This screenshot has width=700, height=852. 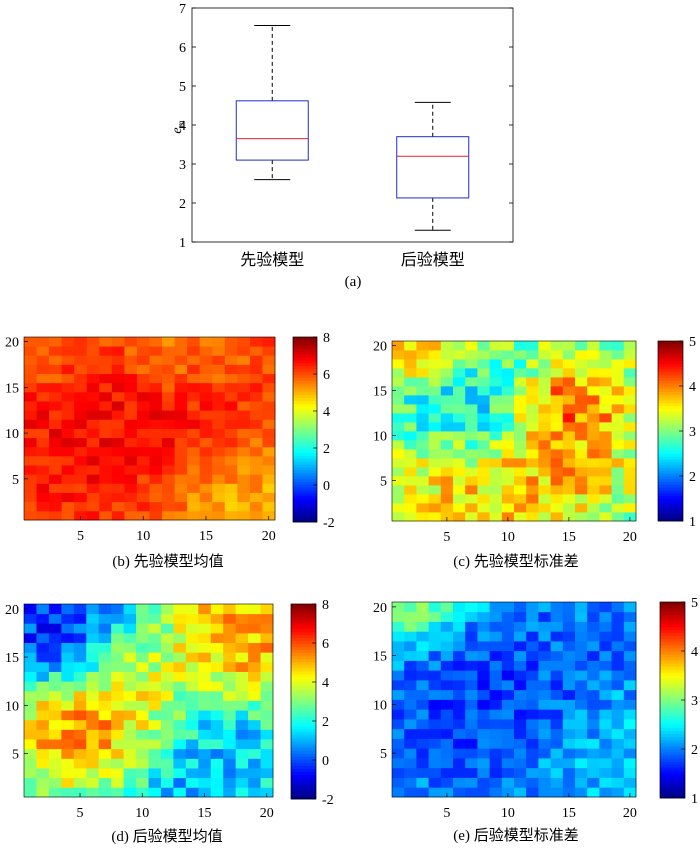 What do you see at coordinates (142, 813) in the screenshot?
I see `x-tick-label: 10` at bounding box center [142, 813].